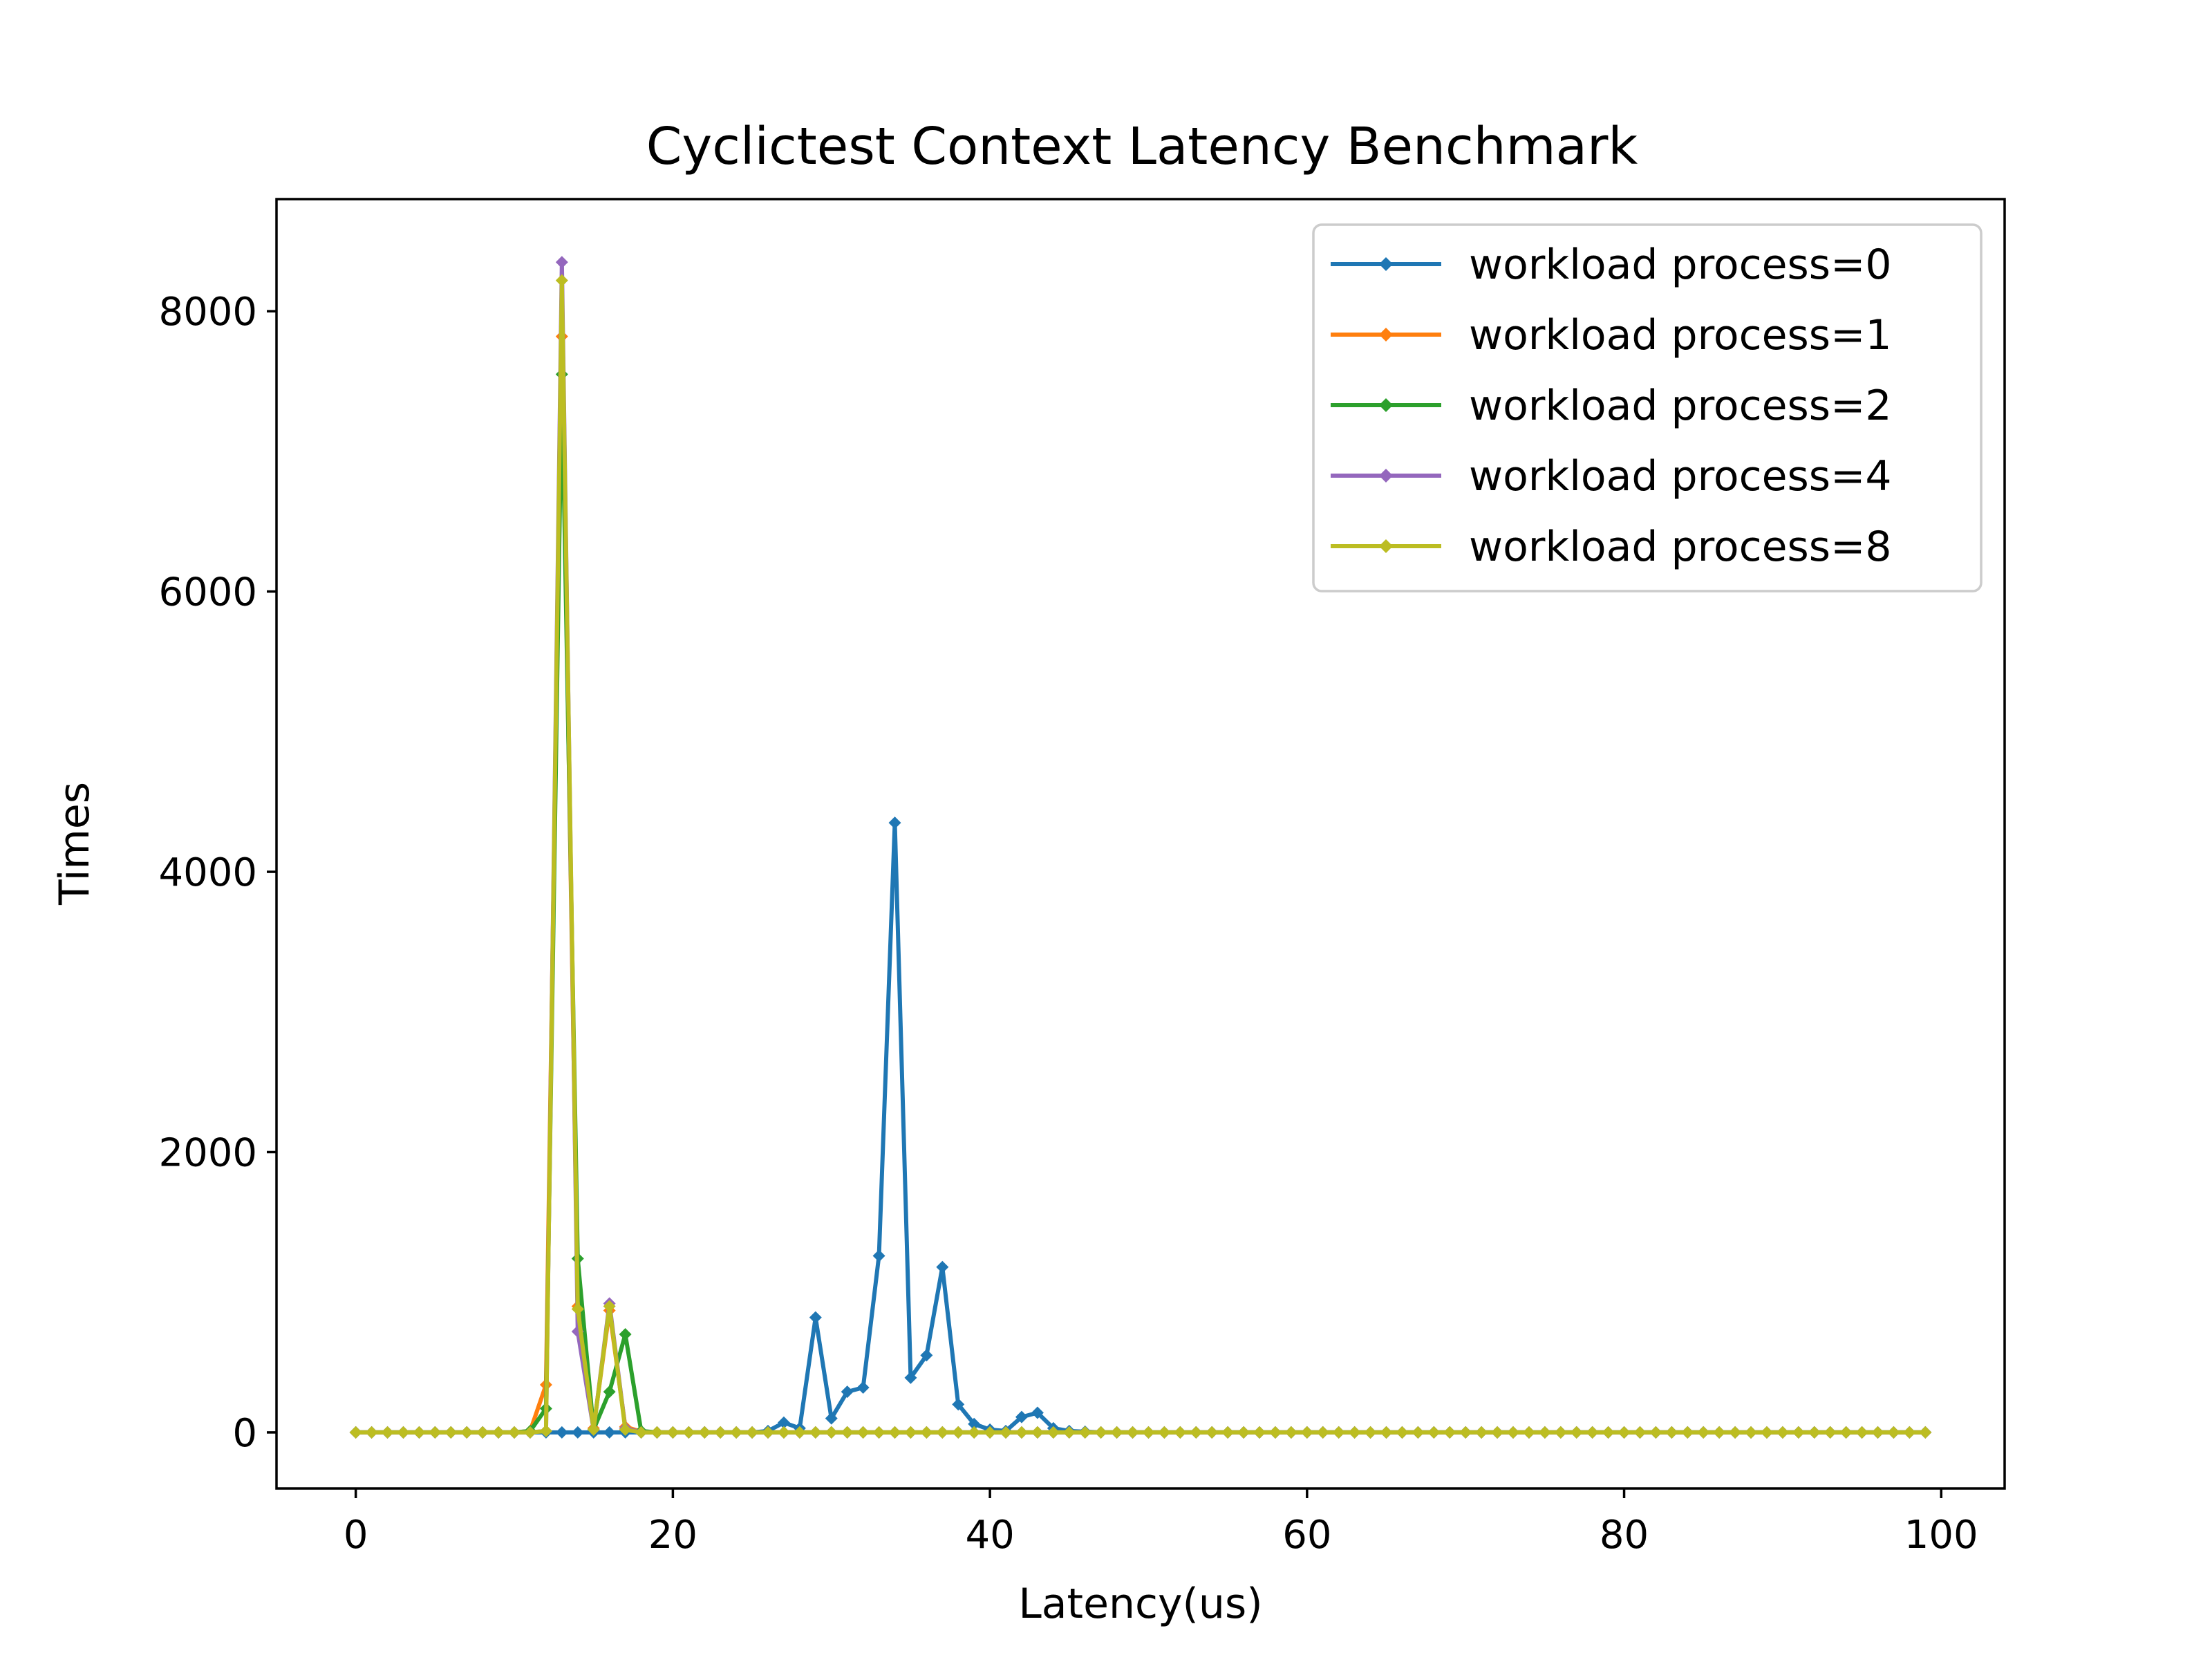 Image resolution: width=2212 pixels, height=1662 pixels. What do you see at coordinates (1680, 477) in the screenshot?
I see `legend-label: workload process=4` at bounding box center [1680, 477].